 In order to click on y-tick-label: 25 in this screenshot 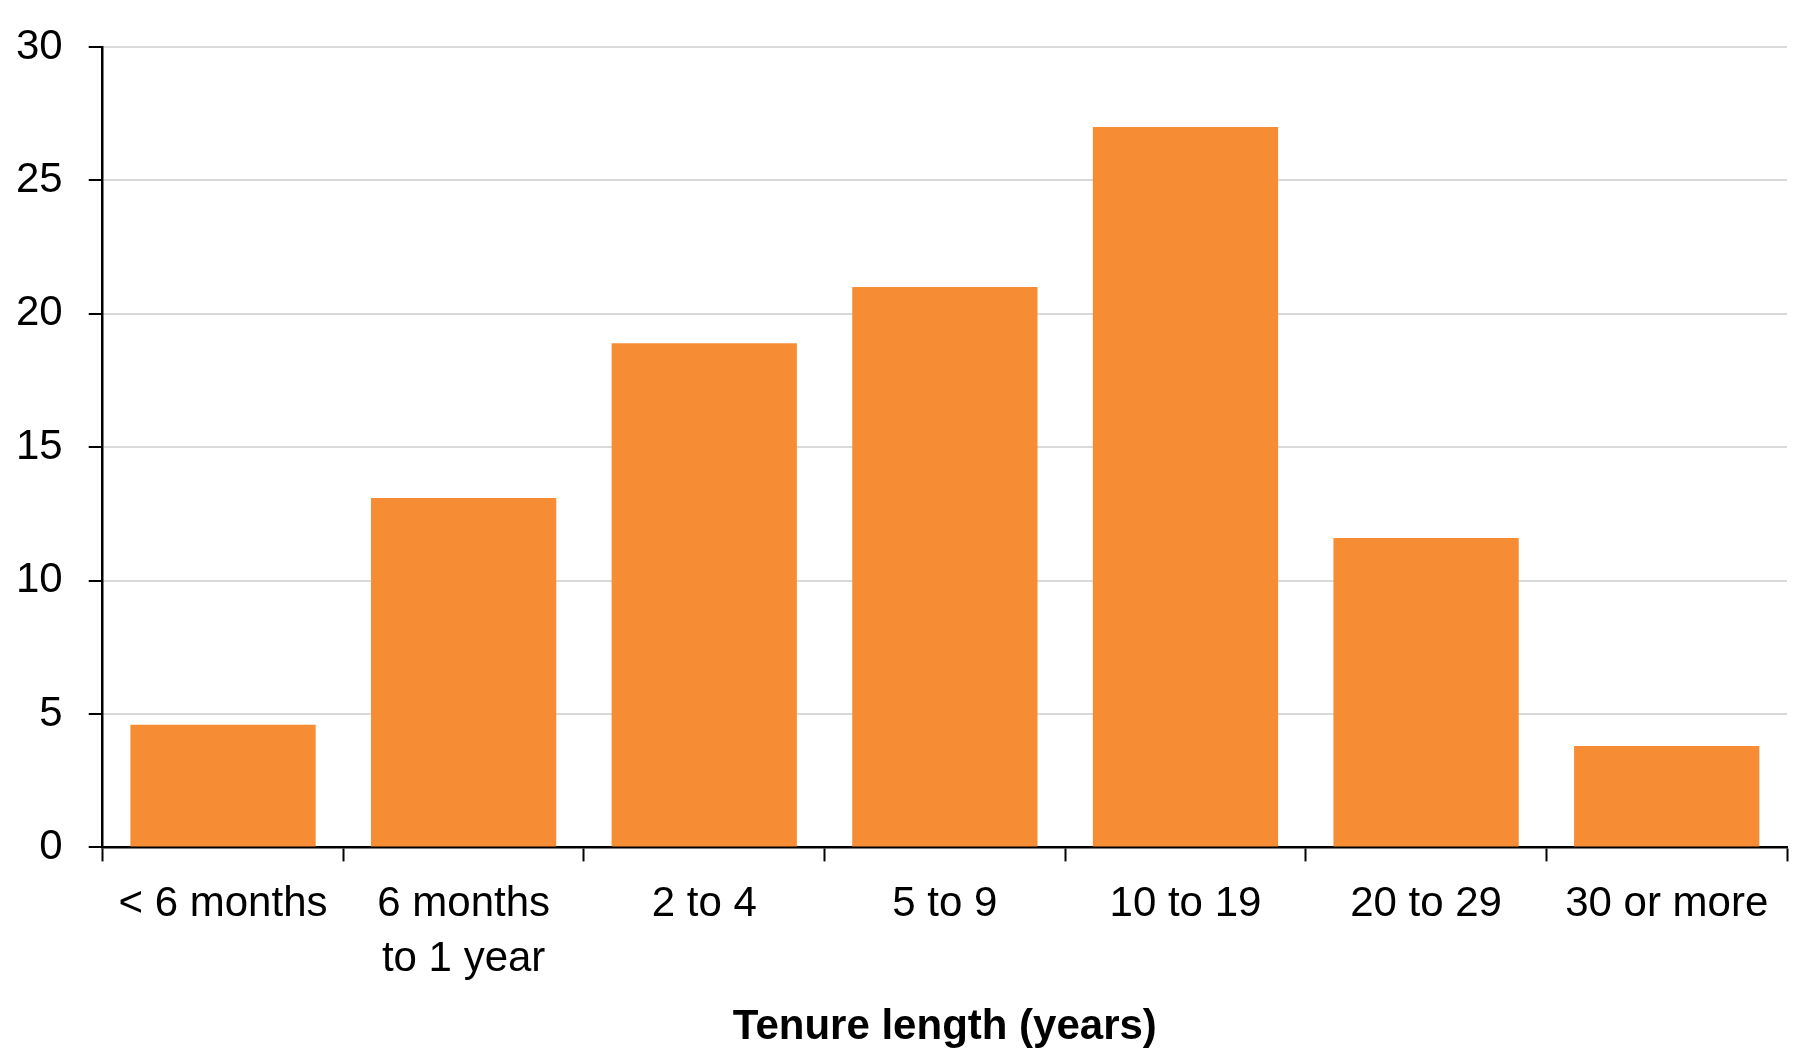, I will do `click(39, 177)`.